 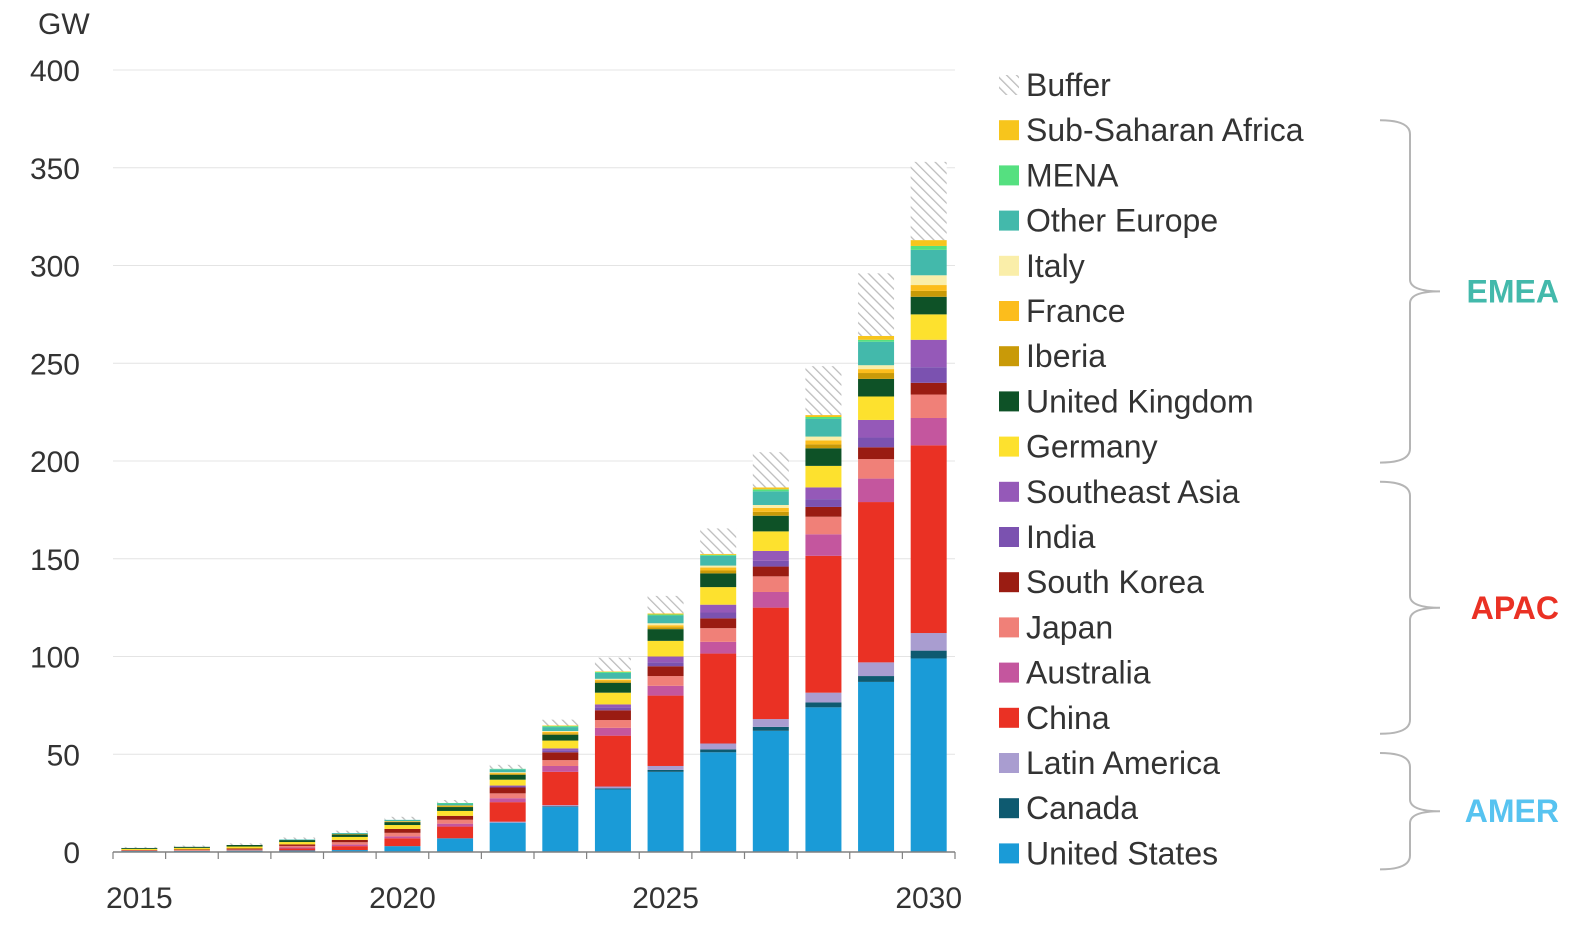 I want to click on bar-segment-latin-america-2022, so click(x=507, y=822).